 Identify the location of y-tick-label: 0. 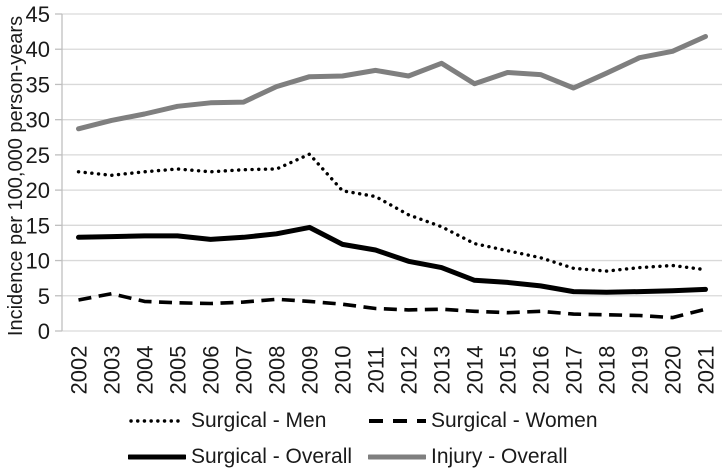
(44, 331).